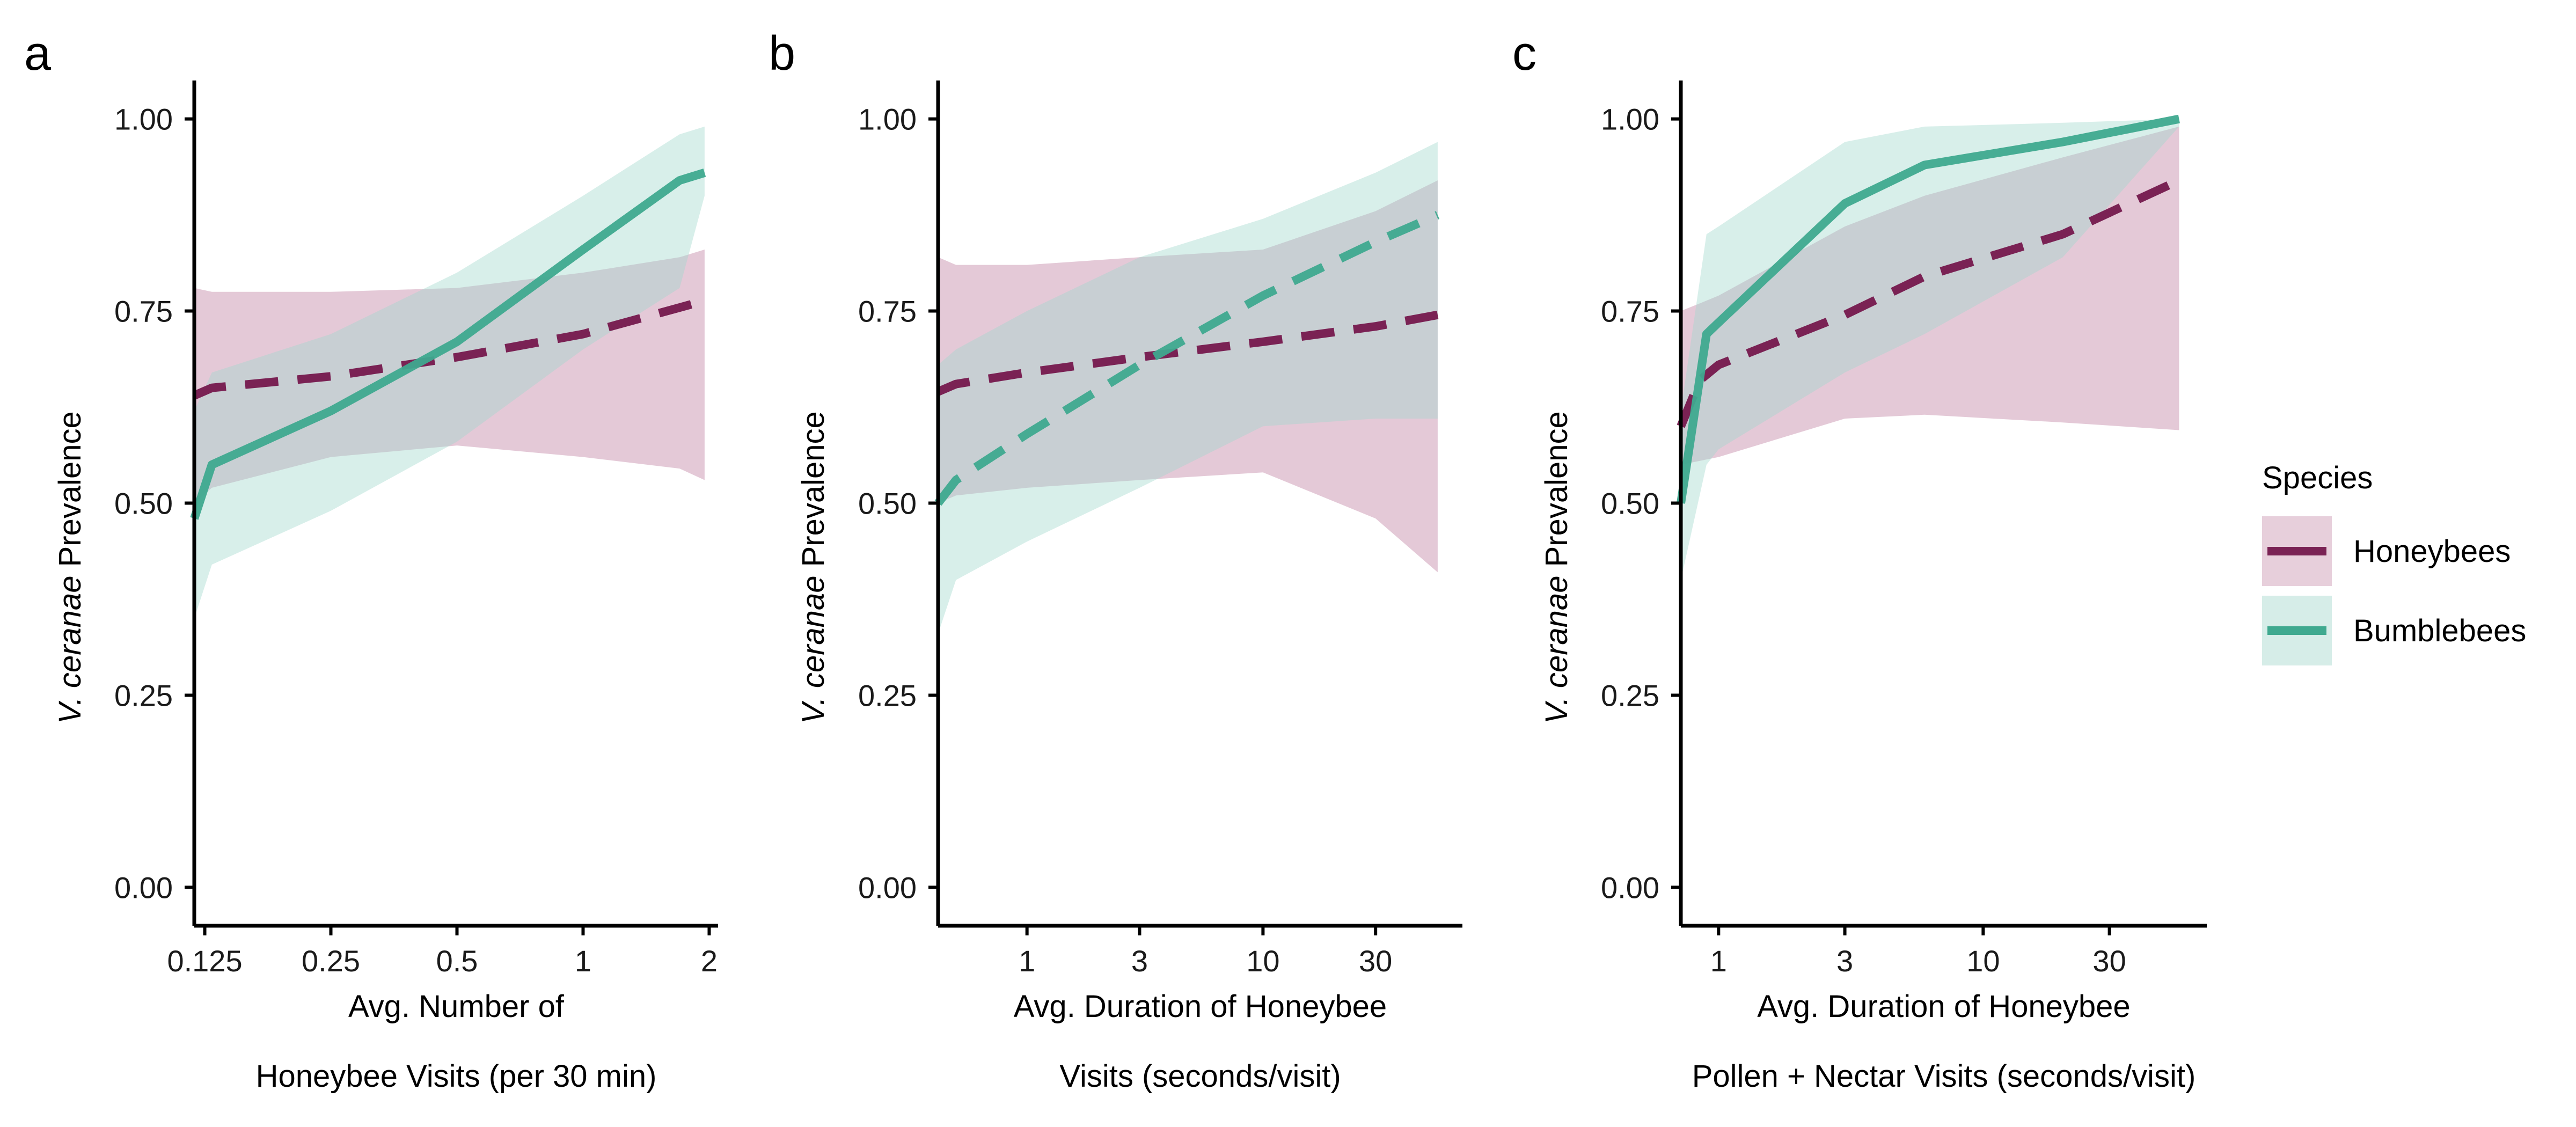 The width and height of the screenshot is (2576, 1127). Describe the element at coordinates (1200, 1076) in the screenshot. I see `x-axis-title-b-line-1: Visits (seconds/visit)` at that location.